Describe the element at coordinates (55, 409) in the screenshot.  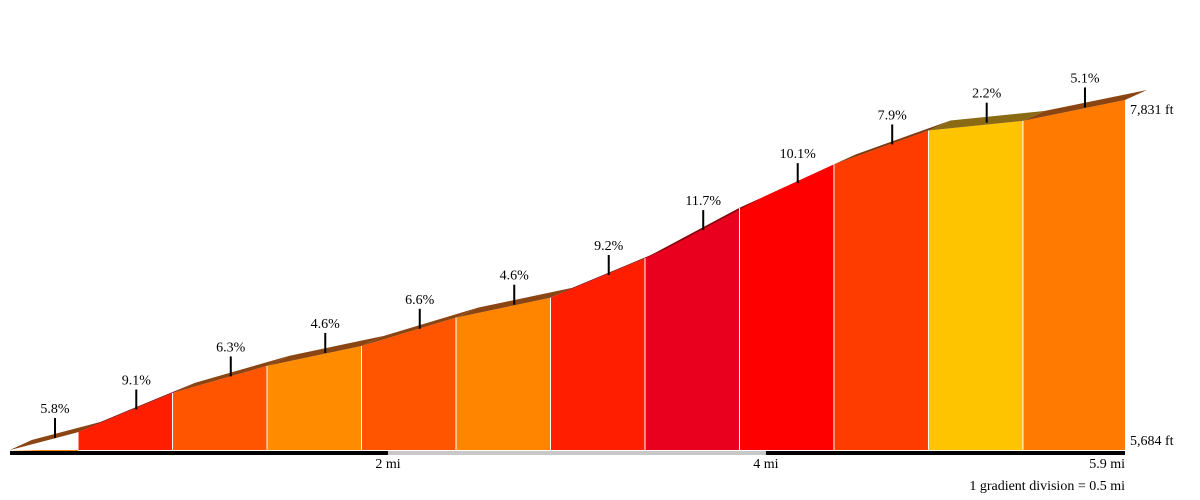
I see `gradient-label: 5.8%` at that location.